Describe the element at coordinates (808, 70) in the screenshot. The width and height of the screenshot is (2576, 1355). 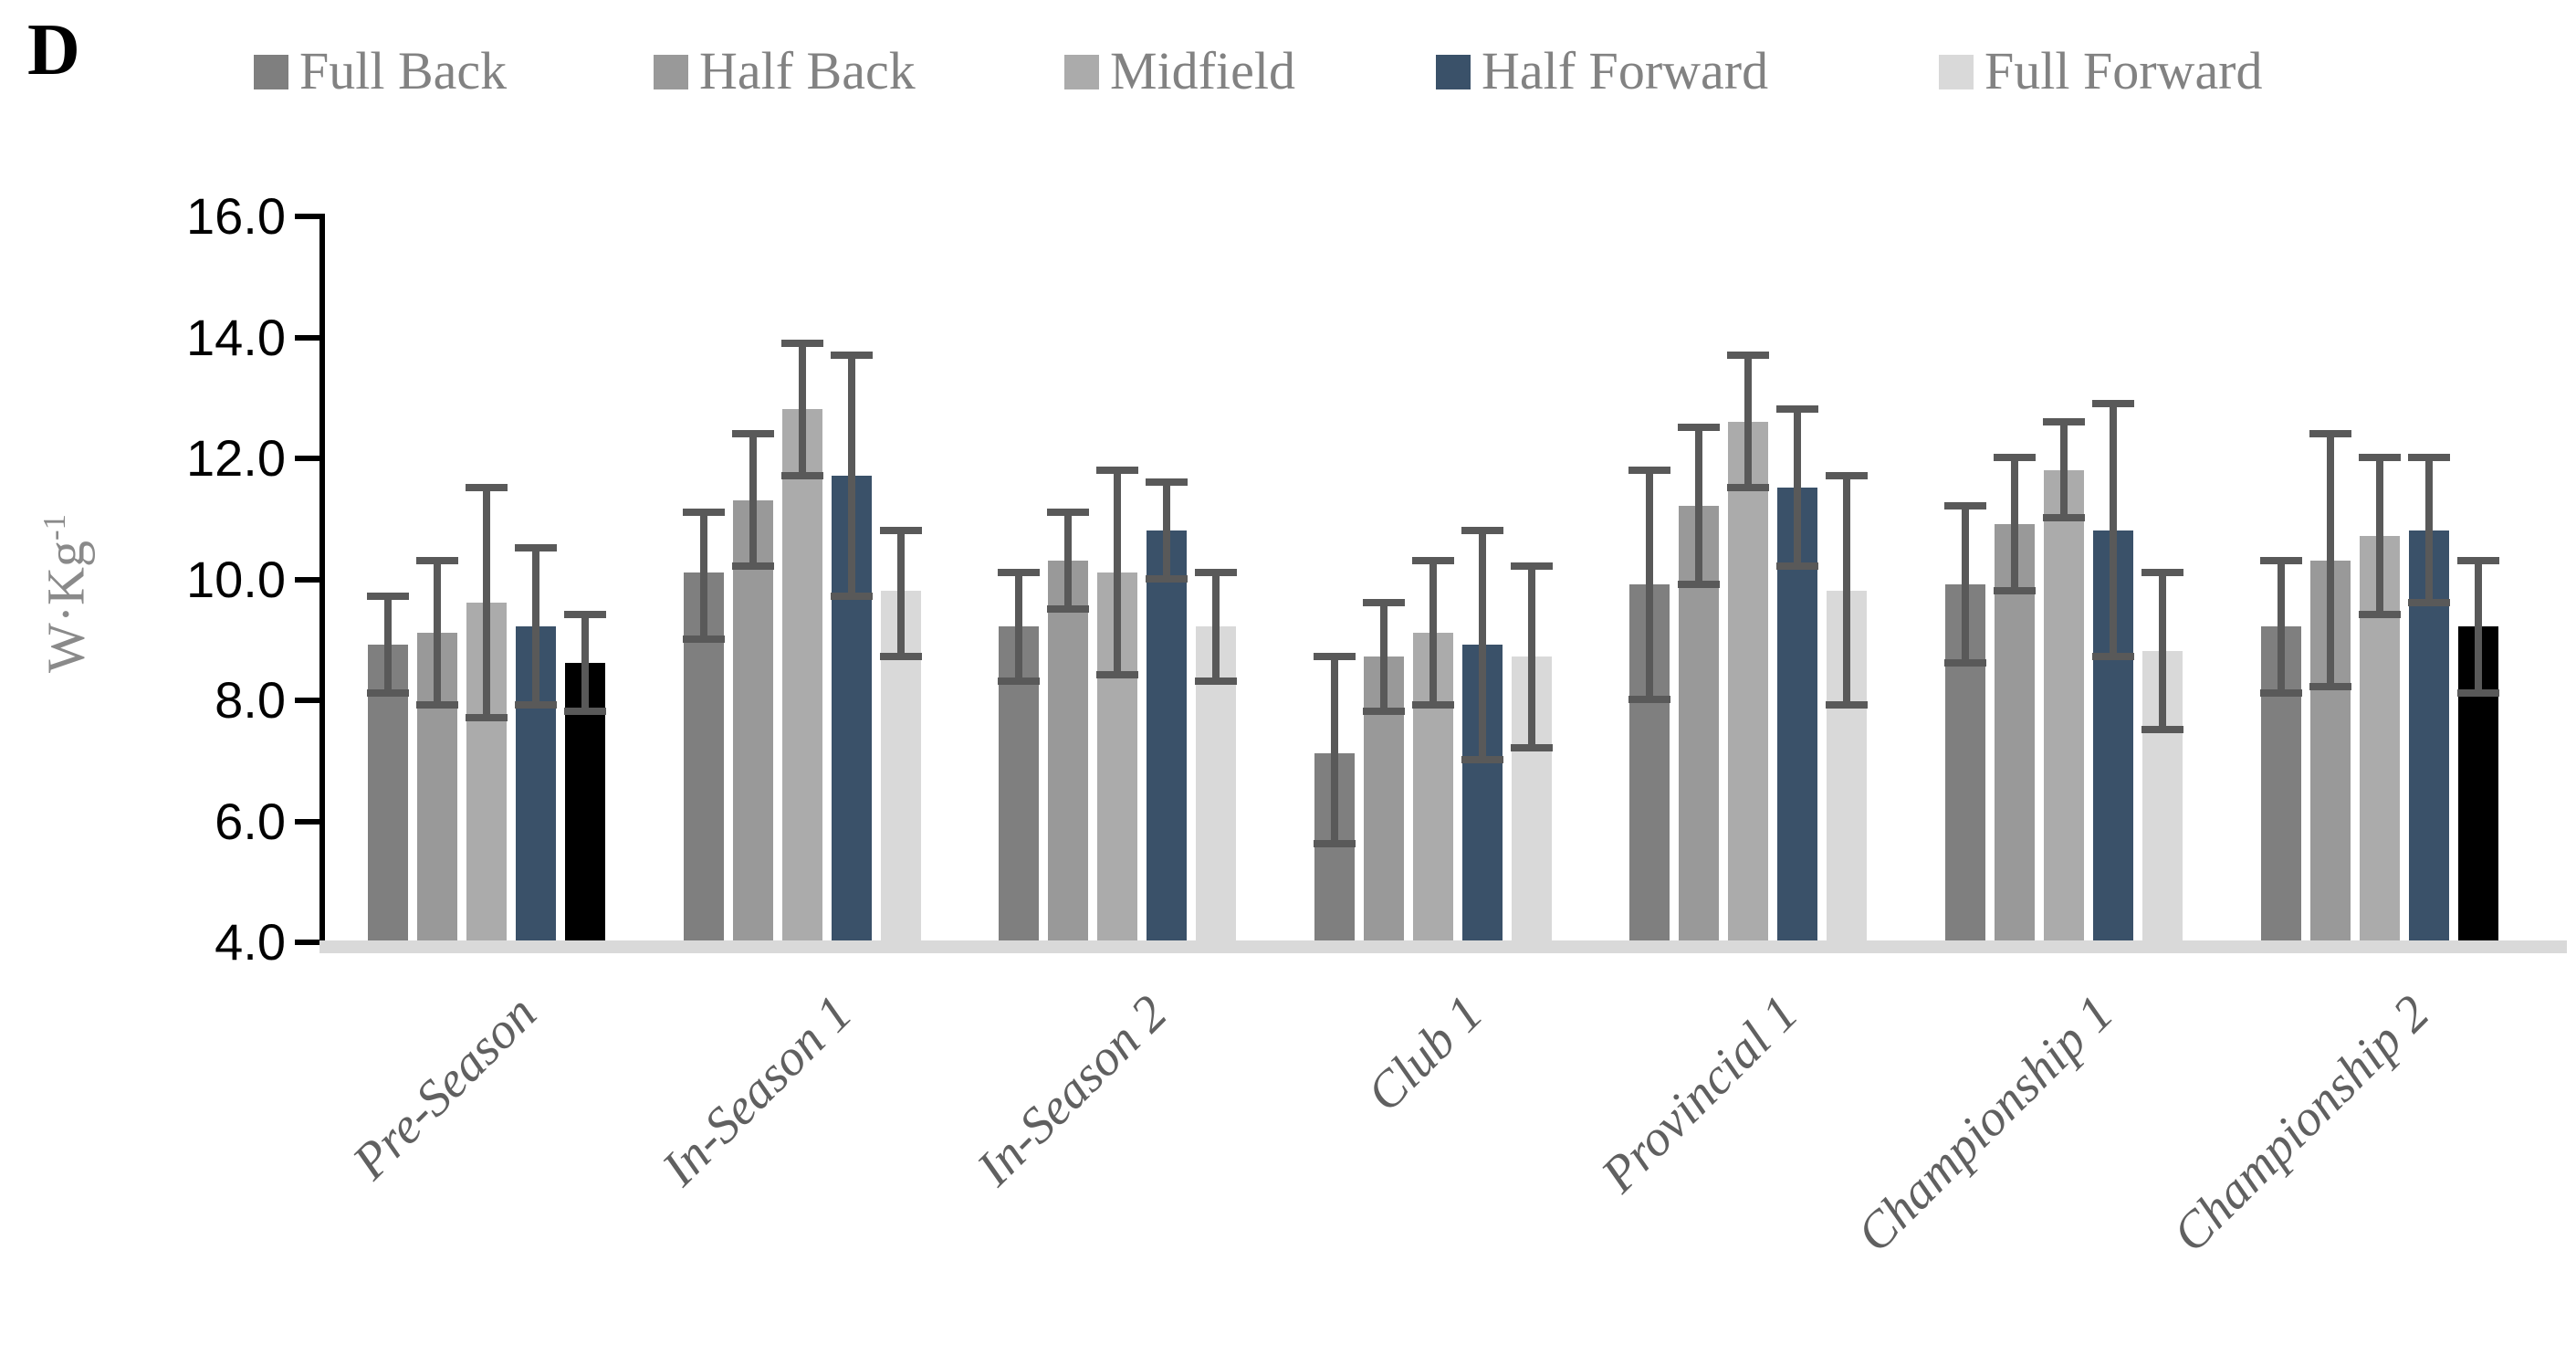
I see `legend-item-label: Half Back` at that location.